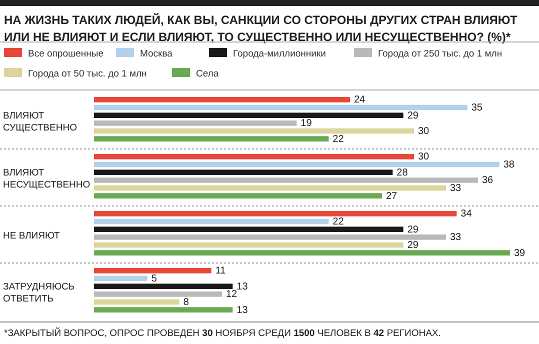 The image size is (539, 344). I want to click on legend-label: Города от 250 тыс. до 1 млн, so click(440, 54).